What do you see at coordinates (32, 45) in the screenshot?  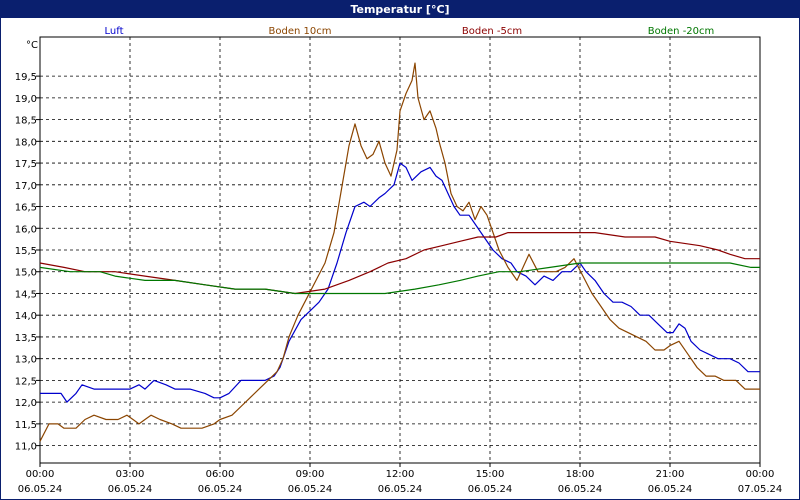 I see `y-axis-unit-label: °C` at bounding box center [32, 45].